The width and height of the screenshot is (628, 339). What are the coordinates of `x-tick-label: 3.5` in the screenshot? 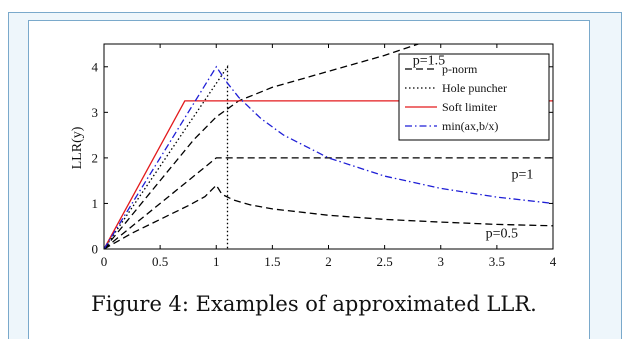 It's located at (497, 261).